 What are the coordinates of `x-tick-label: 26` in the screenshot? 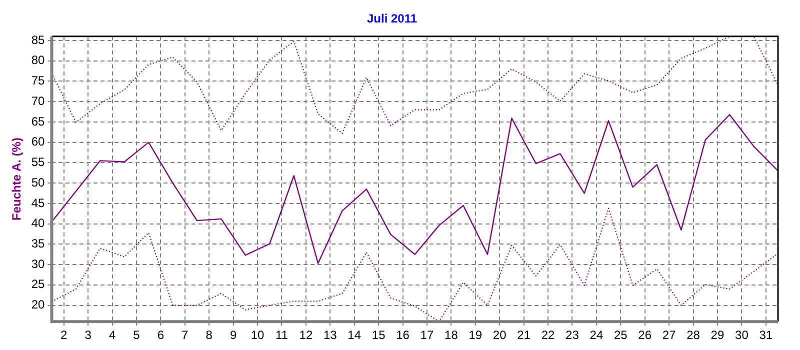 It's located at (645, 335).